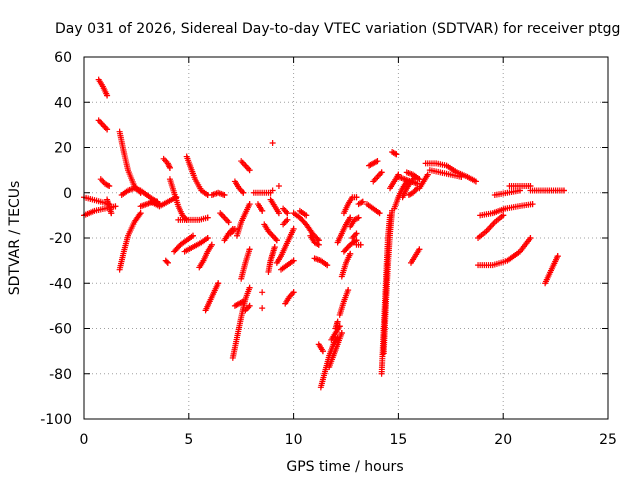 This screenshot has width=640, height=480. Describe the element at coordinates (15, 238) in the screenshot. I see `y-axis-label: SDTVAR / TECUs` at that location.